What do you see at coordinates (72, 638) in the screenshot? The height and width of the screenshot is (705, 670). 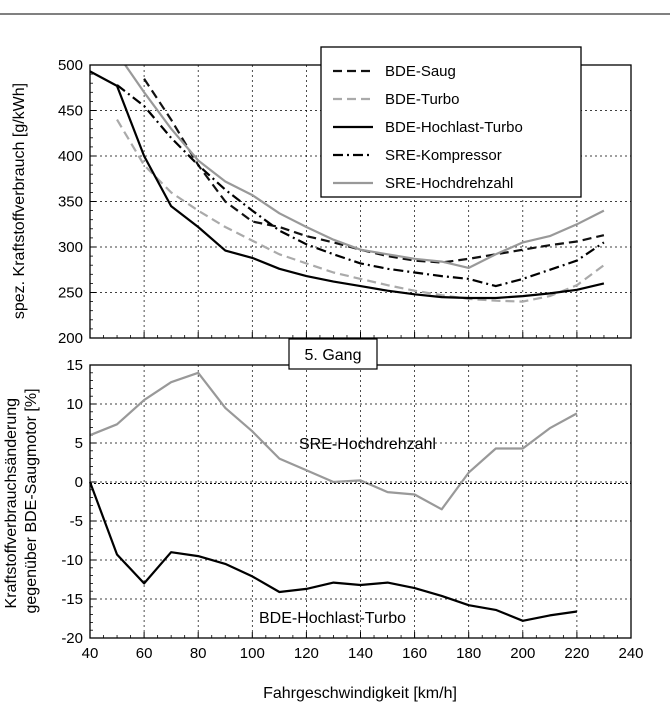 I see `bottom-y-tick-label: -20` at bounding box center [72, 638].